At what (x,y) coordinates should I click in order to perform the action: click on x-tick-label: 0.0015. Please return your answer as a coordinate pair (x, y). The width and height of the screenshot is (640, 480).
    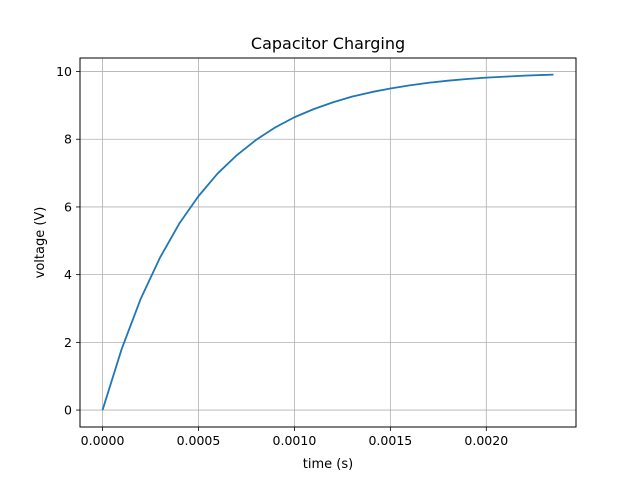
    Looking at the image, I should click on (390, 440).